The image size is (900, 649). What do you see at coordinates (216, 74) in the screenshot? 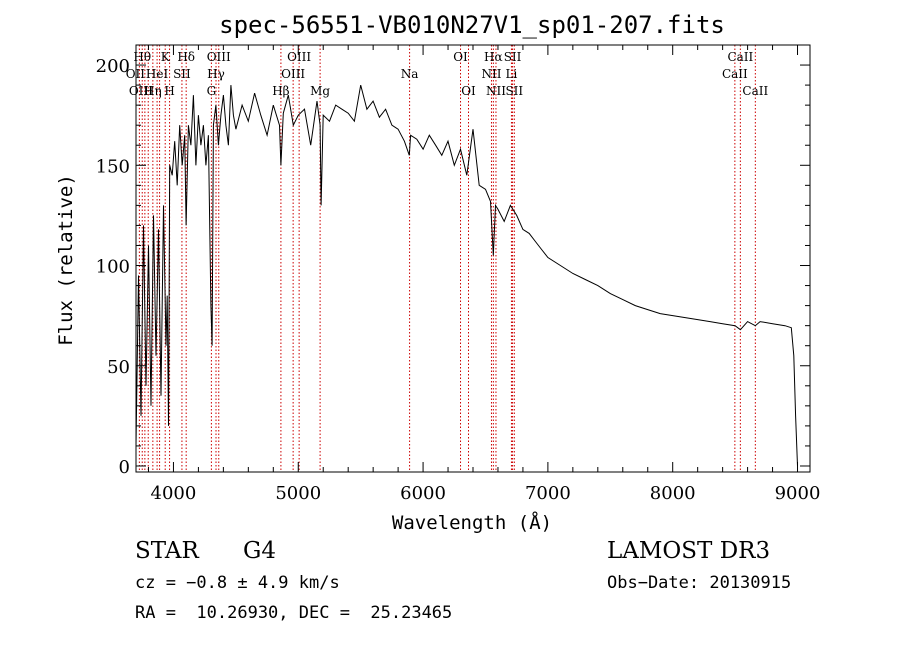
I see `line-label: Hγ` at bounding box center [216, 74].